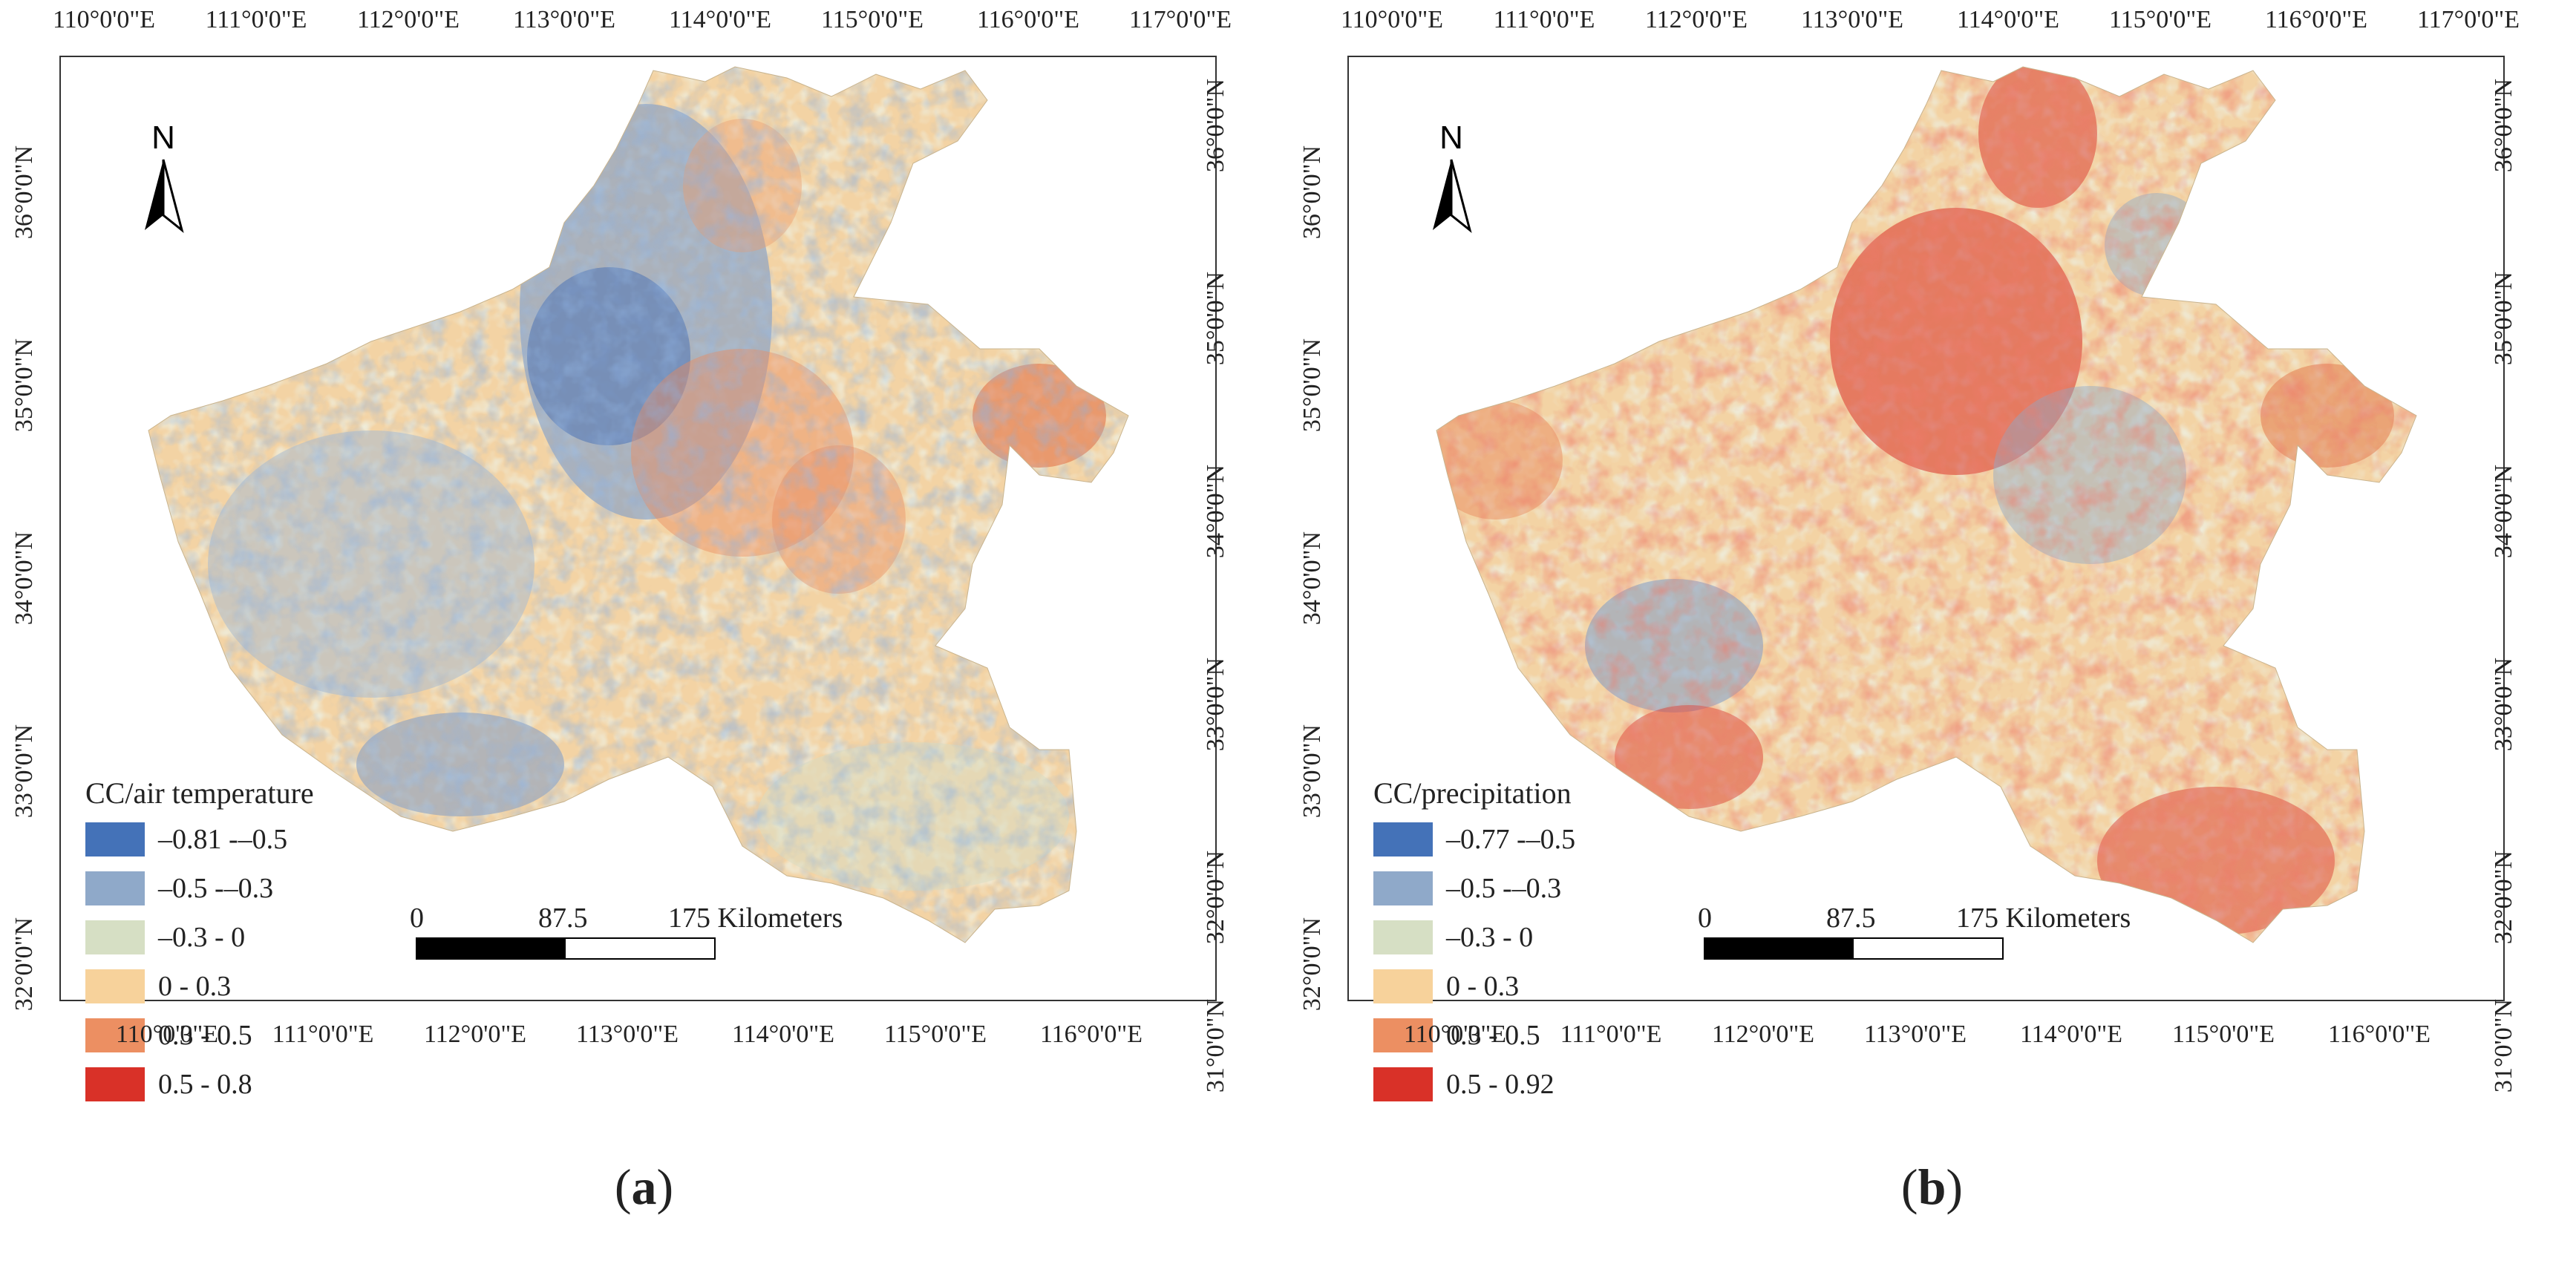  I want to click on panel-caption: (b), so click(1932, 1187).